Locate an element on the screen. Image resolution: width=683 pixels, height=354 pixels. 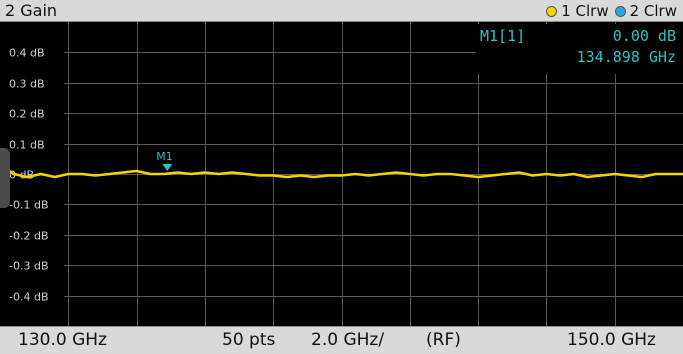
trace-series is located at coordinates (341, 171).